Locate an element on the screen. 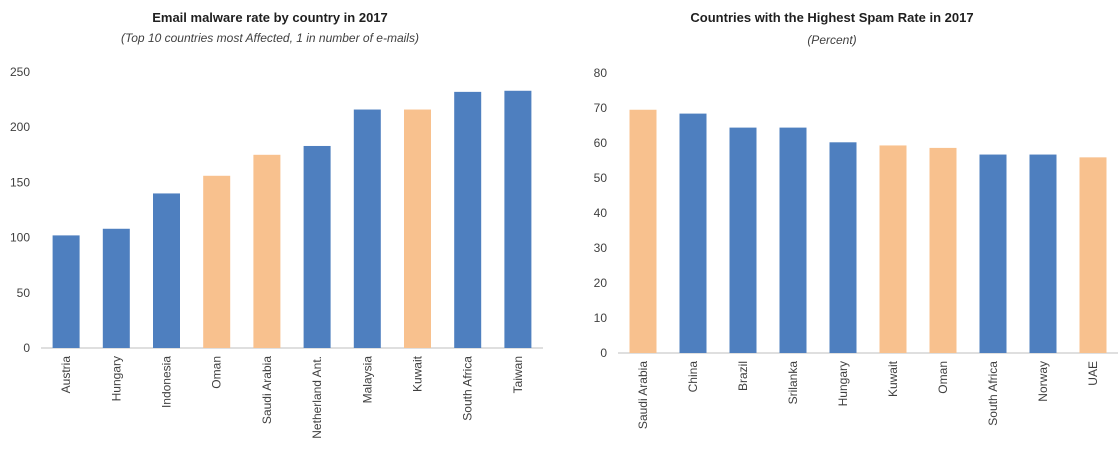 This screenshot has height=464, width=1118. chart1-ytick-label: 50 is located at coordinates (24, 293).